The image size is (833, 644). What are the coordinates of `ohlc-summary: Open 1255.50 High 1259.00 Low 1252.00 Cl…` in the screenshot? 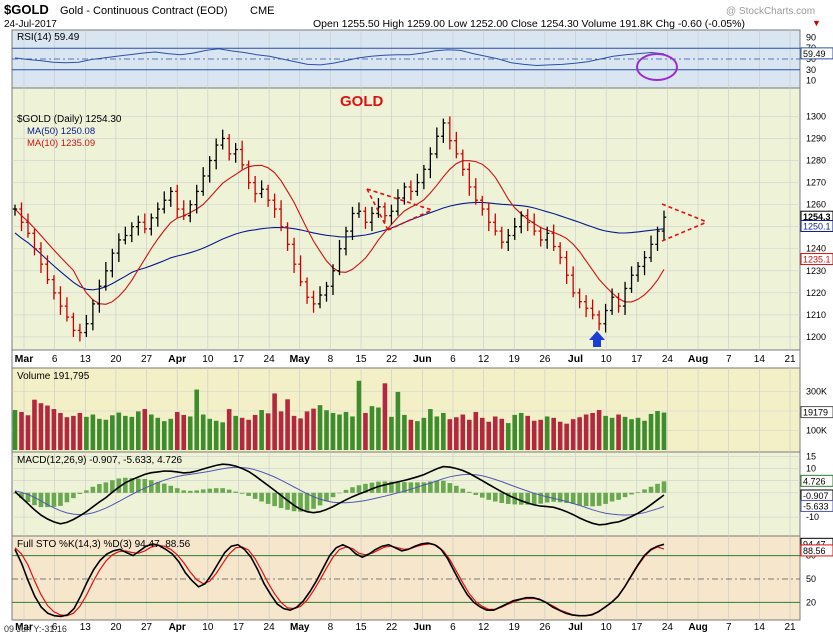 It's located at (529, 24).